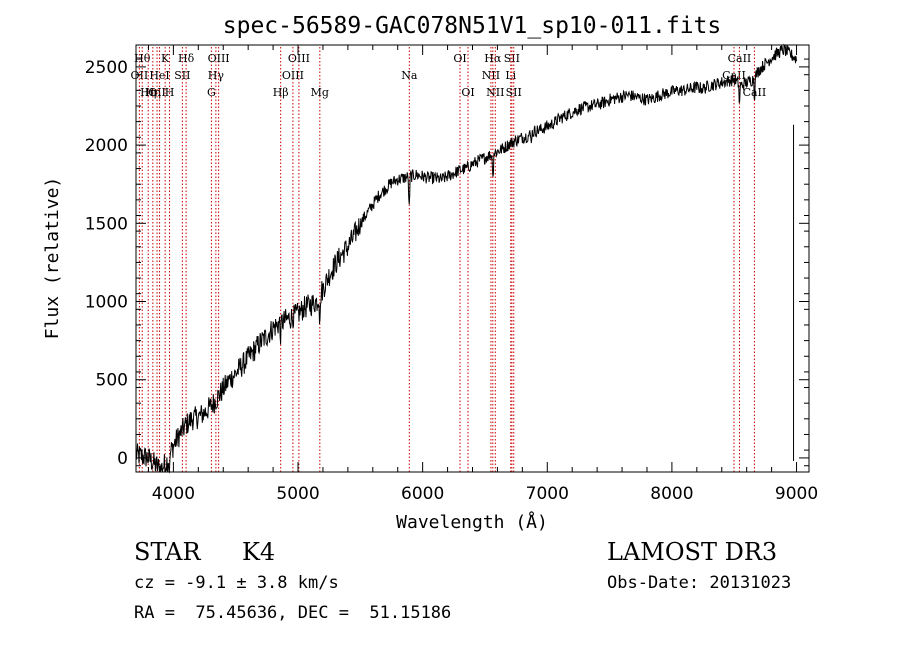  Describe the element at coordinates (148, 92) in the screenshot. I see `line-marker-label: Hη` at that location.